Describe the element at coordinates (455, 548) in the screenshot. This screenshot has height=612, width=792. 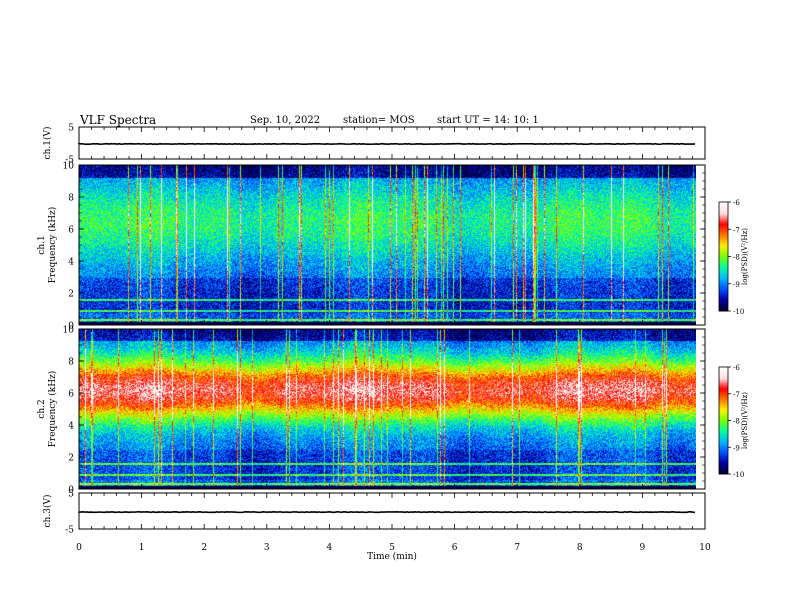
I see `x-tick-label: 6` at that location.